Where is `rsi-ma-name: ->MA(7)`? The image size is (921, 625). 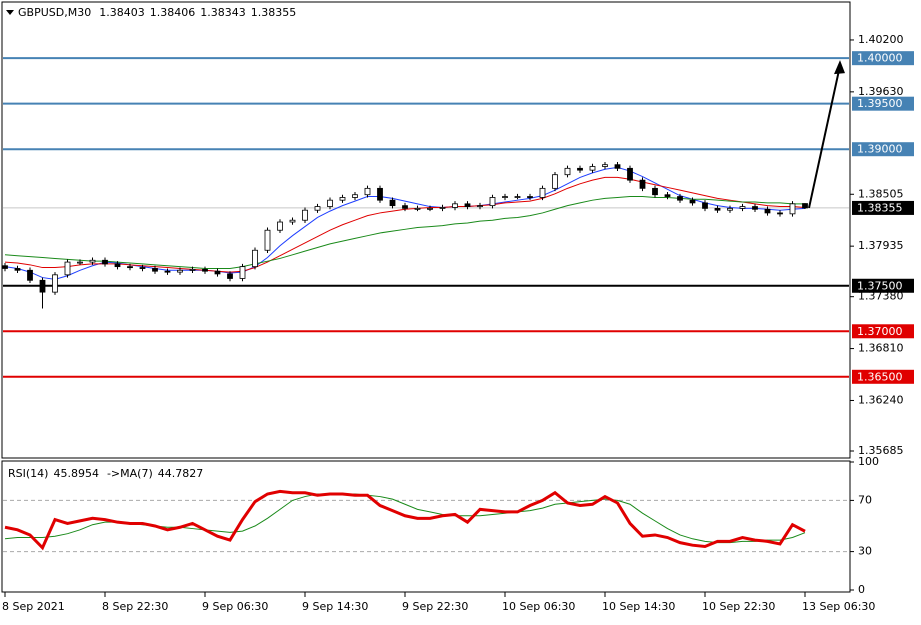
rsi-ma-name: ->MA(7) is located at coordinates (130, 473).